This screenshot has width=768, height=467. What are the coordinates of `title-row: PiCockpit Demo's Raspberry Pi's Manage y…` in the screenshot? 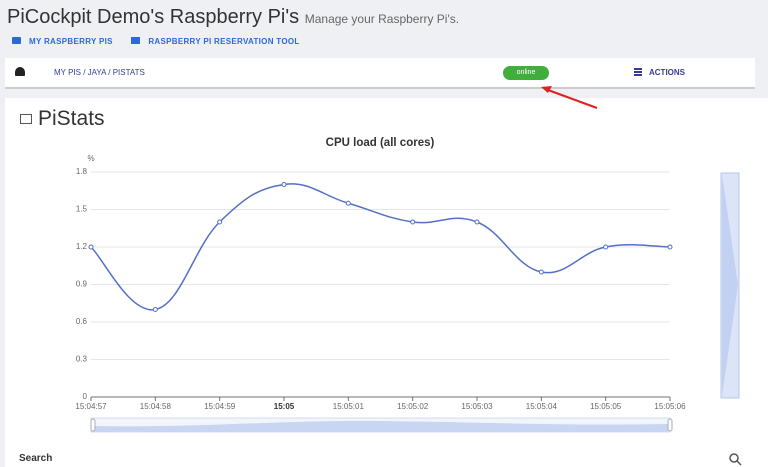 It's located at (233, 17).